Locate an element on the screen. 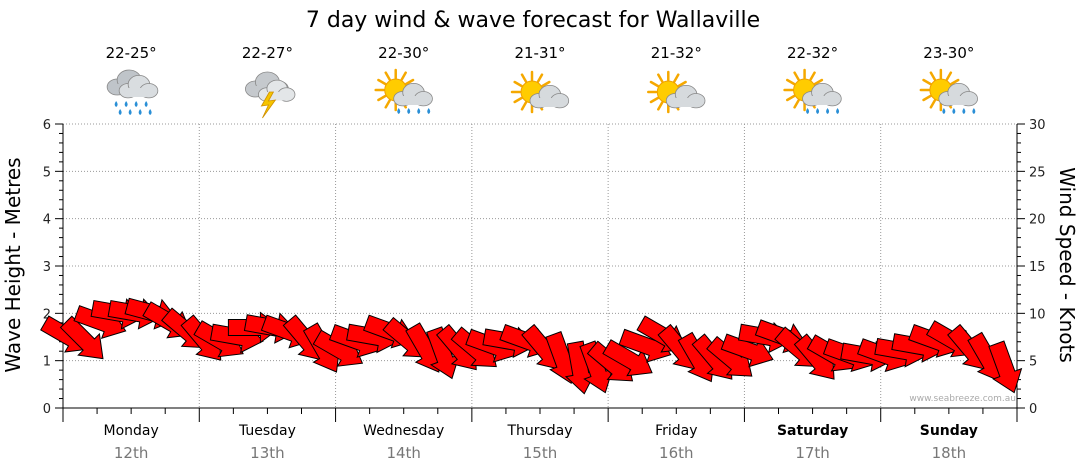  weather-icons is located at coordinates (542, 93).